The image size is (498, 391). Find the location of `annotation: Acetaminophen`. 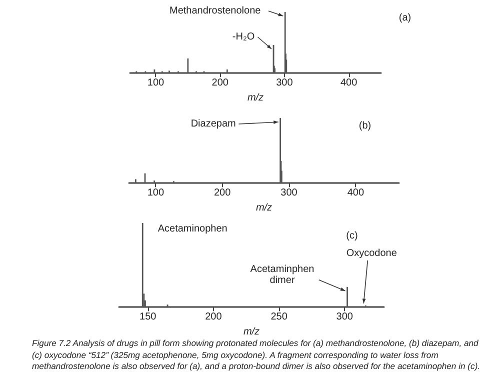

annotation: Acetaminophen is located at coordinates (193, 229).